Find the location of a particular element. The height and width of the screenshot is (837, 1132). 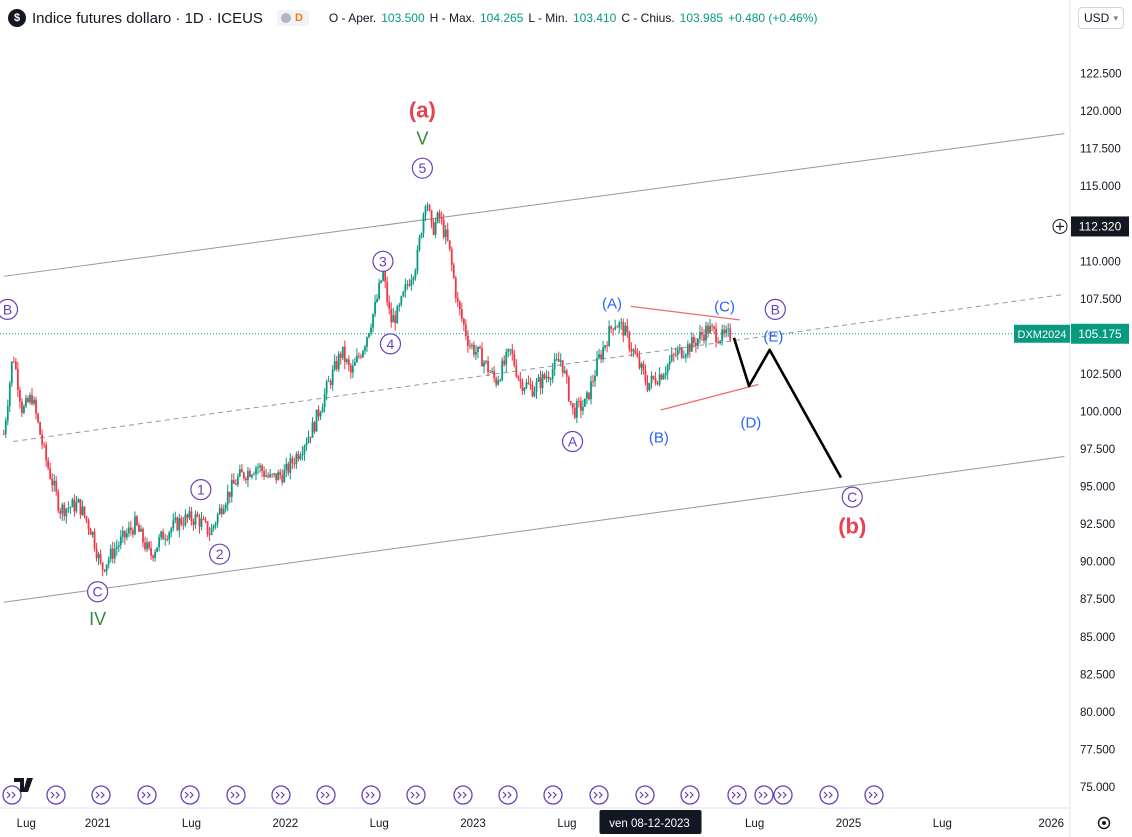

crosshair-price-value: 112.320 is located at coordinates (1100, 226).